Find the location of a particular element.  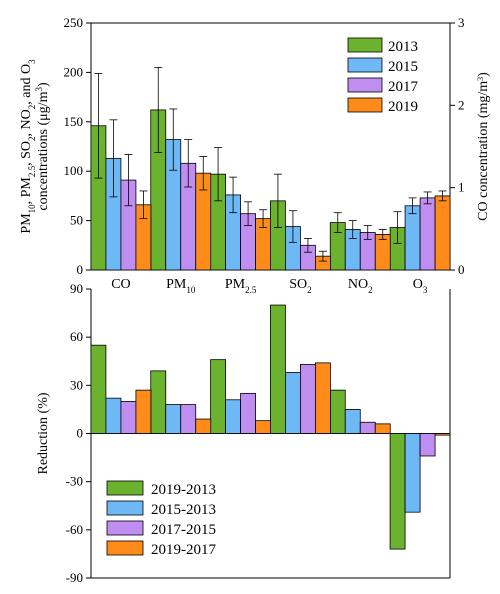

bottom-bar-no2-2019-2013 is located at coordinates (337, 411).